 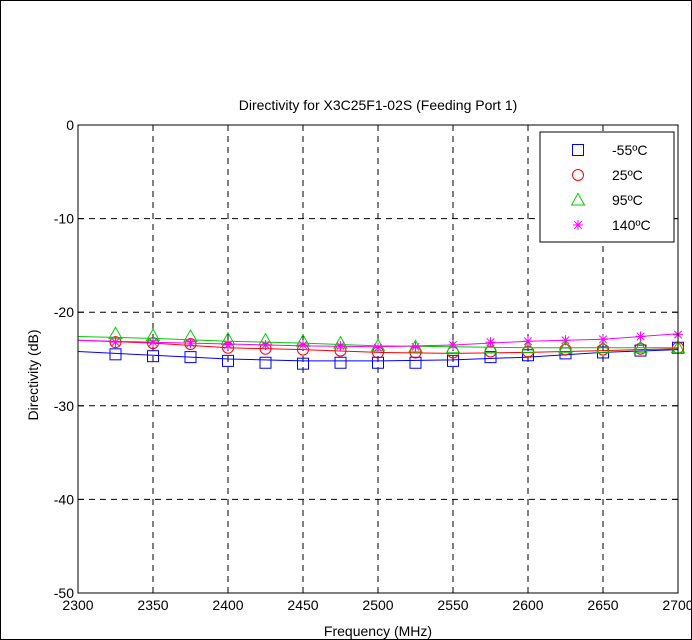 I want to click on series-layer, so click(x=381, y=348).